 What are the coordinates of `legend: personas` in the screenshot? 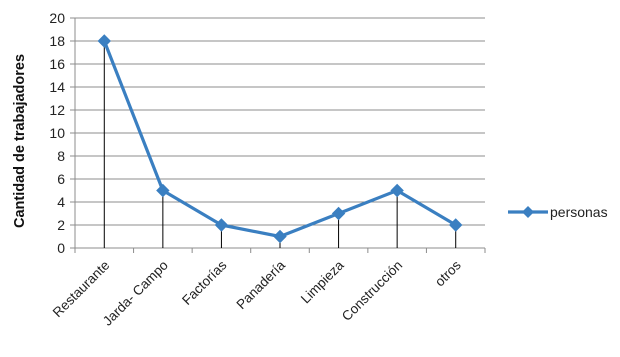 It's located at (558, 212).